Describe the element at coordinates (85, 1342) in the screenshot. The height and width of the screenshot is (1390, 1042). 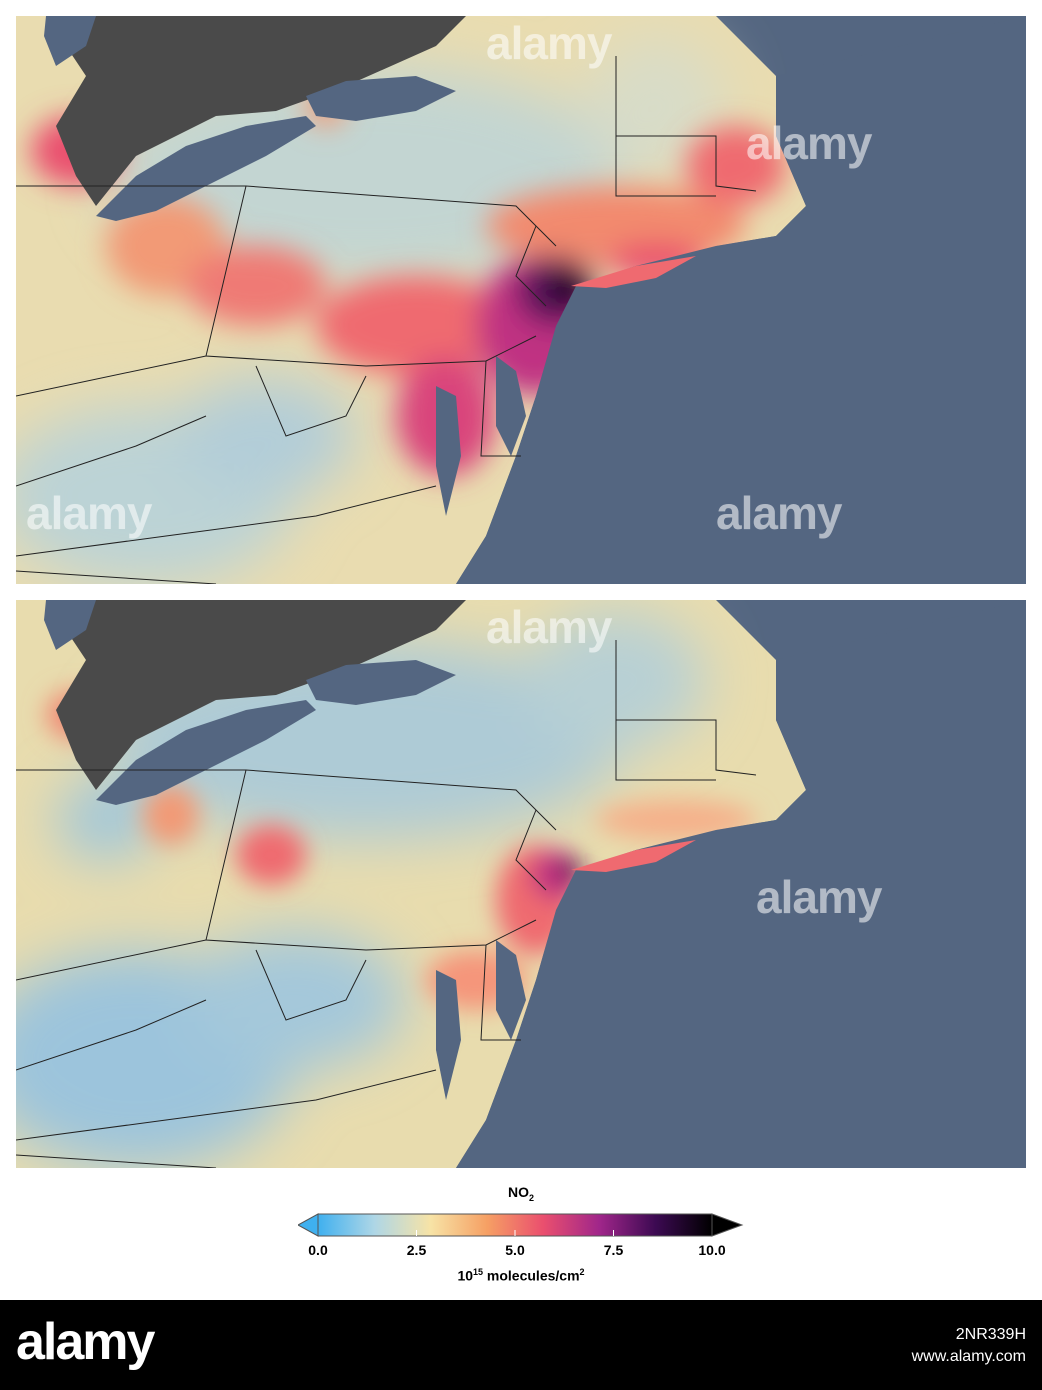
I see `alamy-logo: alamy` at that location.